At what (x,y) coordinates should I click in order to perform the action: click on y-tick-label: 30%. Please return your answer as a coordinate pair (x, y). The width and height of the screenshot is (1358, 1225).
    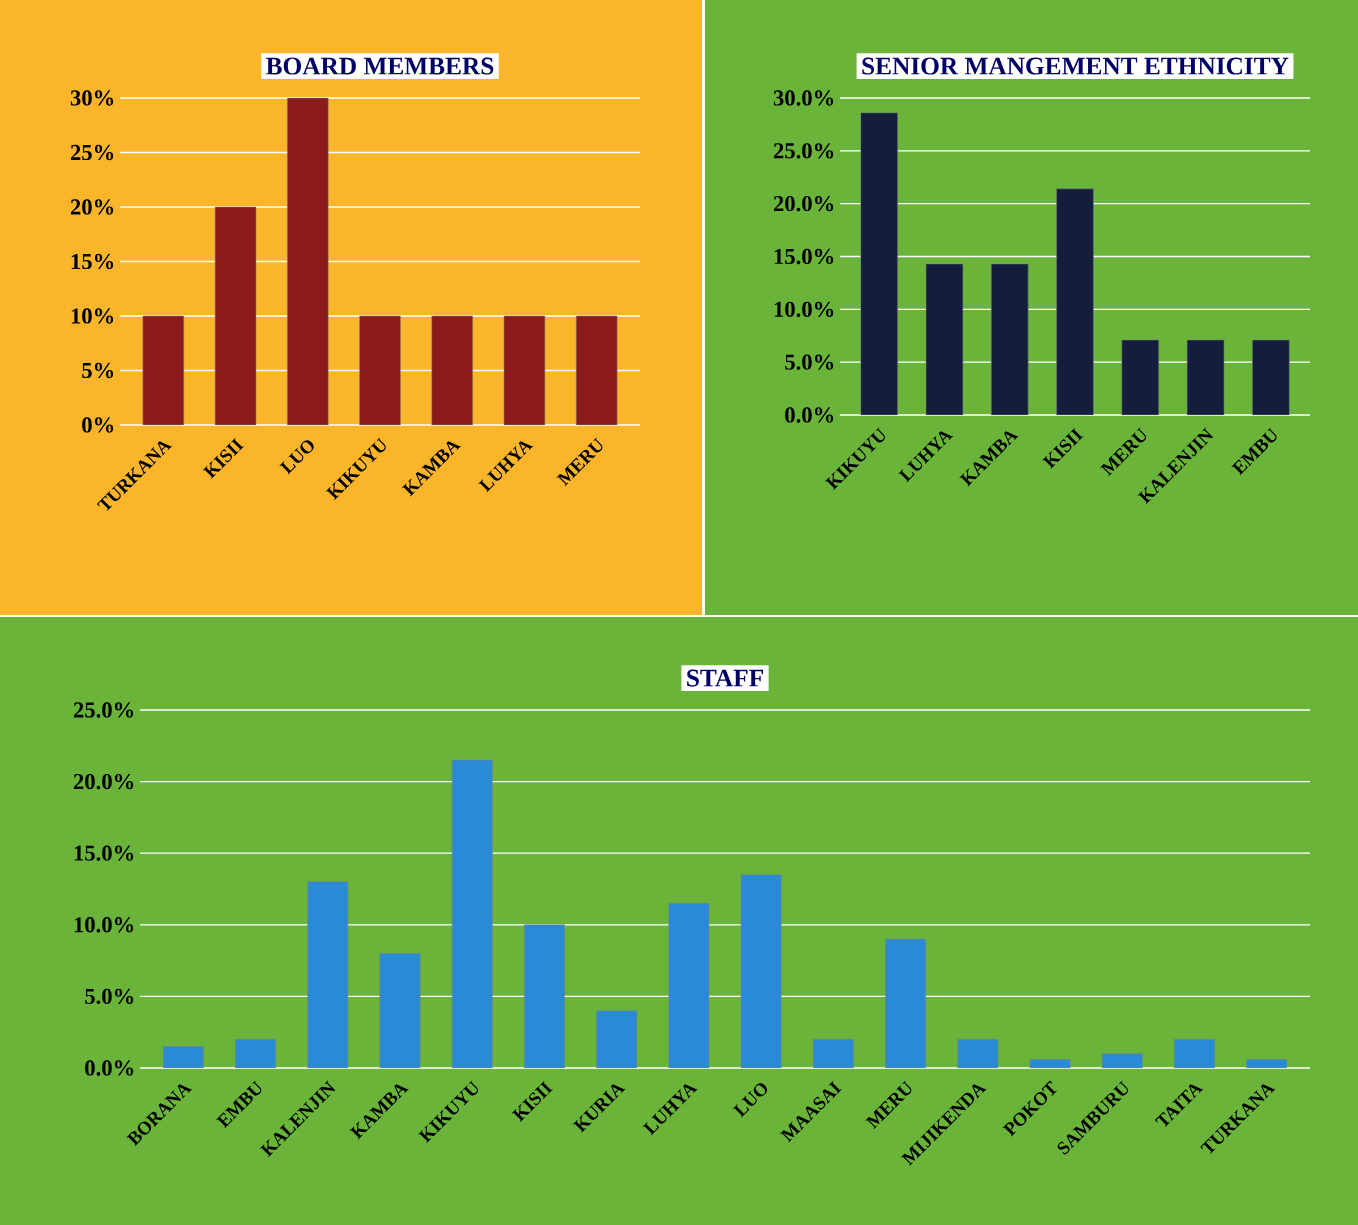
    Looking at the image, I should click on (92, 98).